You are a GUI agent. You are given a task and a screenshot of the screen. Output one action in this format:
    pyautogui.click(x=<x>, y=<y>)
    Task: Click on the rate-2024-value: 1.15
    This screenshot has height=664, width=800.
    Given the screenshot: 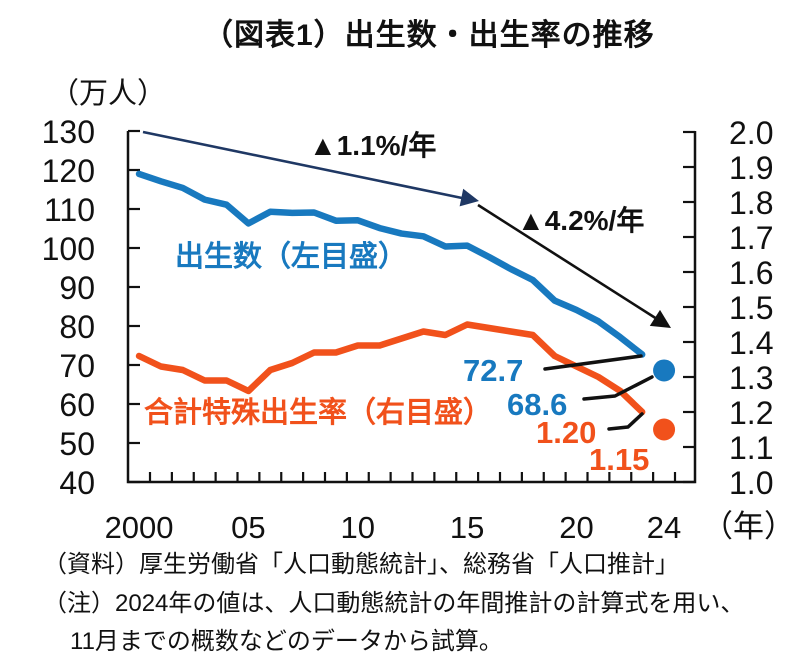 What is the action you would take?
    pyautogui.click(x=619, y=459)
    